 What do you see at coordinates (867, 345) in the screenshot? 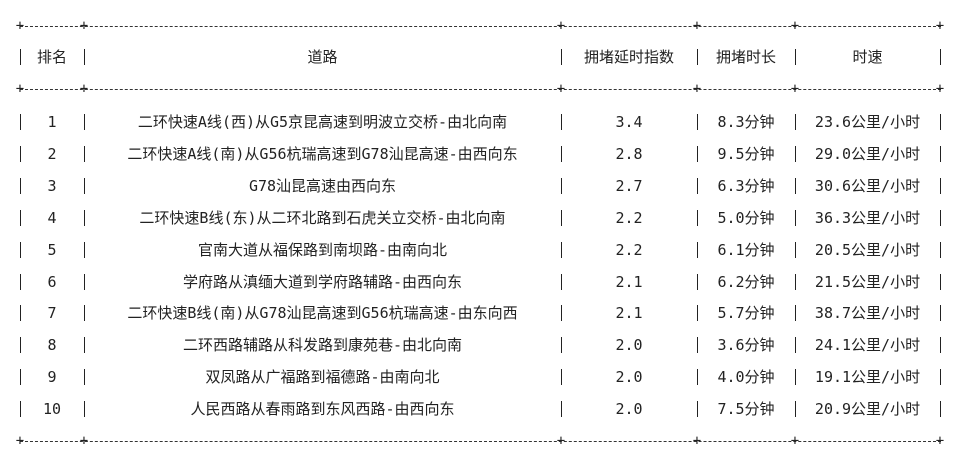
I see `table-cell: 24.1公里/小时` at bounding box center [867, 345].